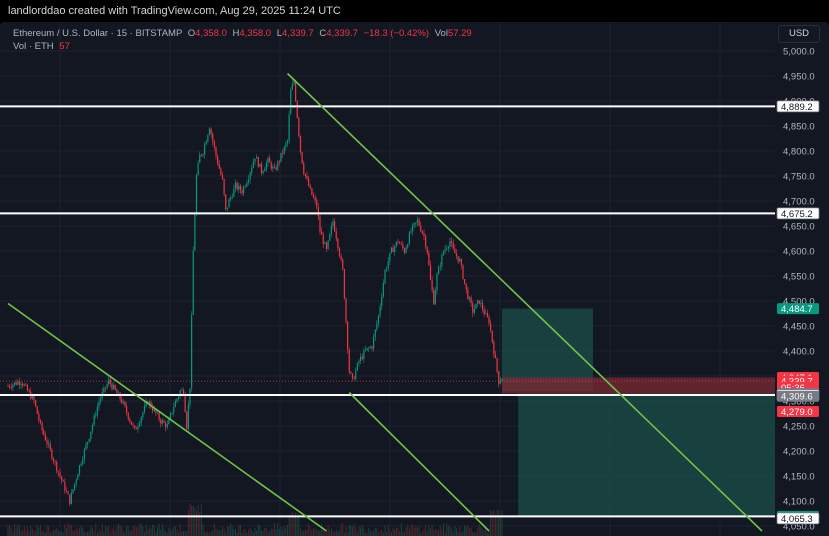 The width and height of the screenshot is (829, 536). What do you see at coordinates (799, 34) in the screenshot?
I see `currency-button: USD` at bounding box center [799, 34].